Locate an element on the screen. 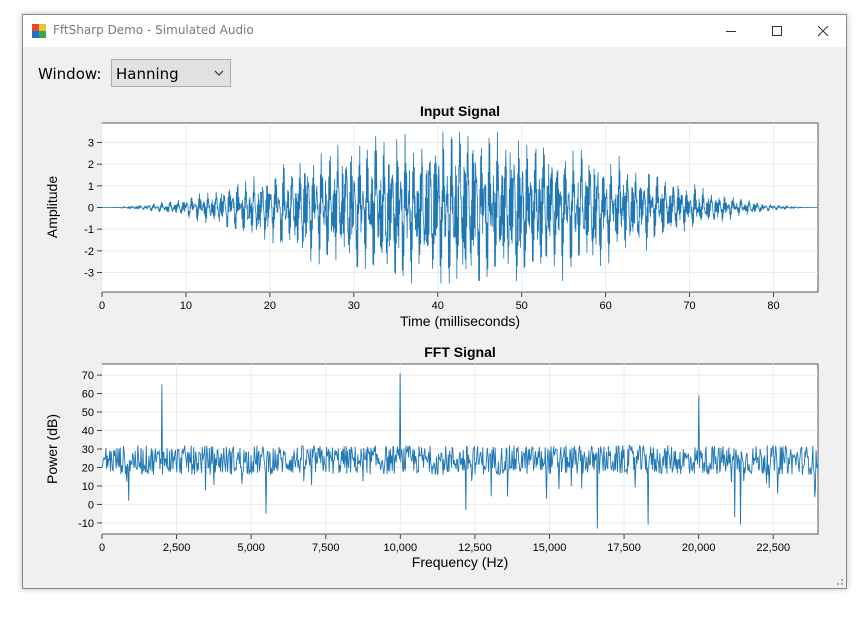  minimize-icon is located at coordinates (731, 31).